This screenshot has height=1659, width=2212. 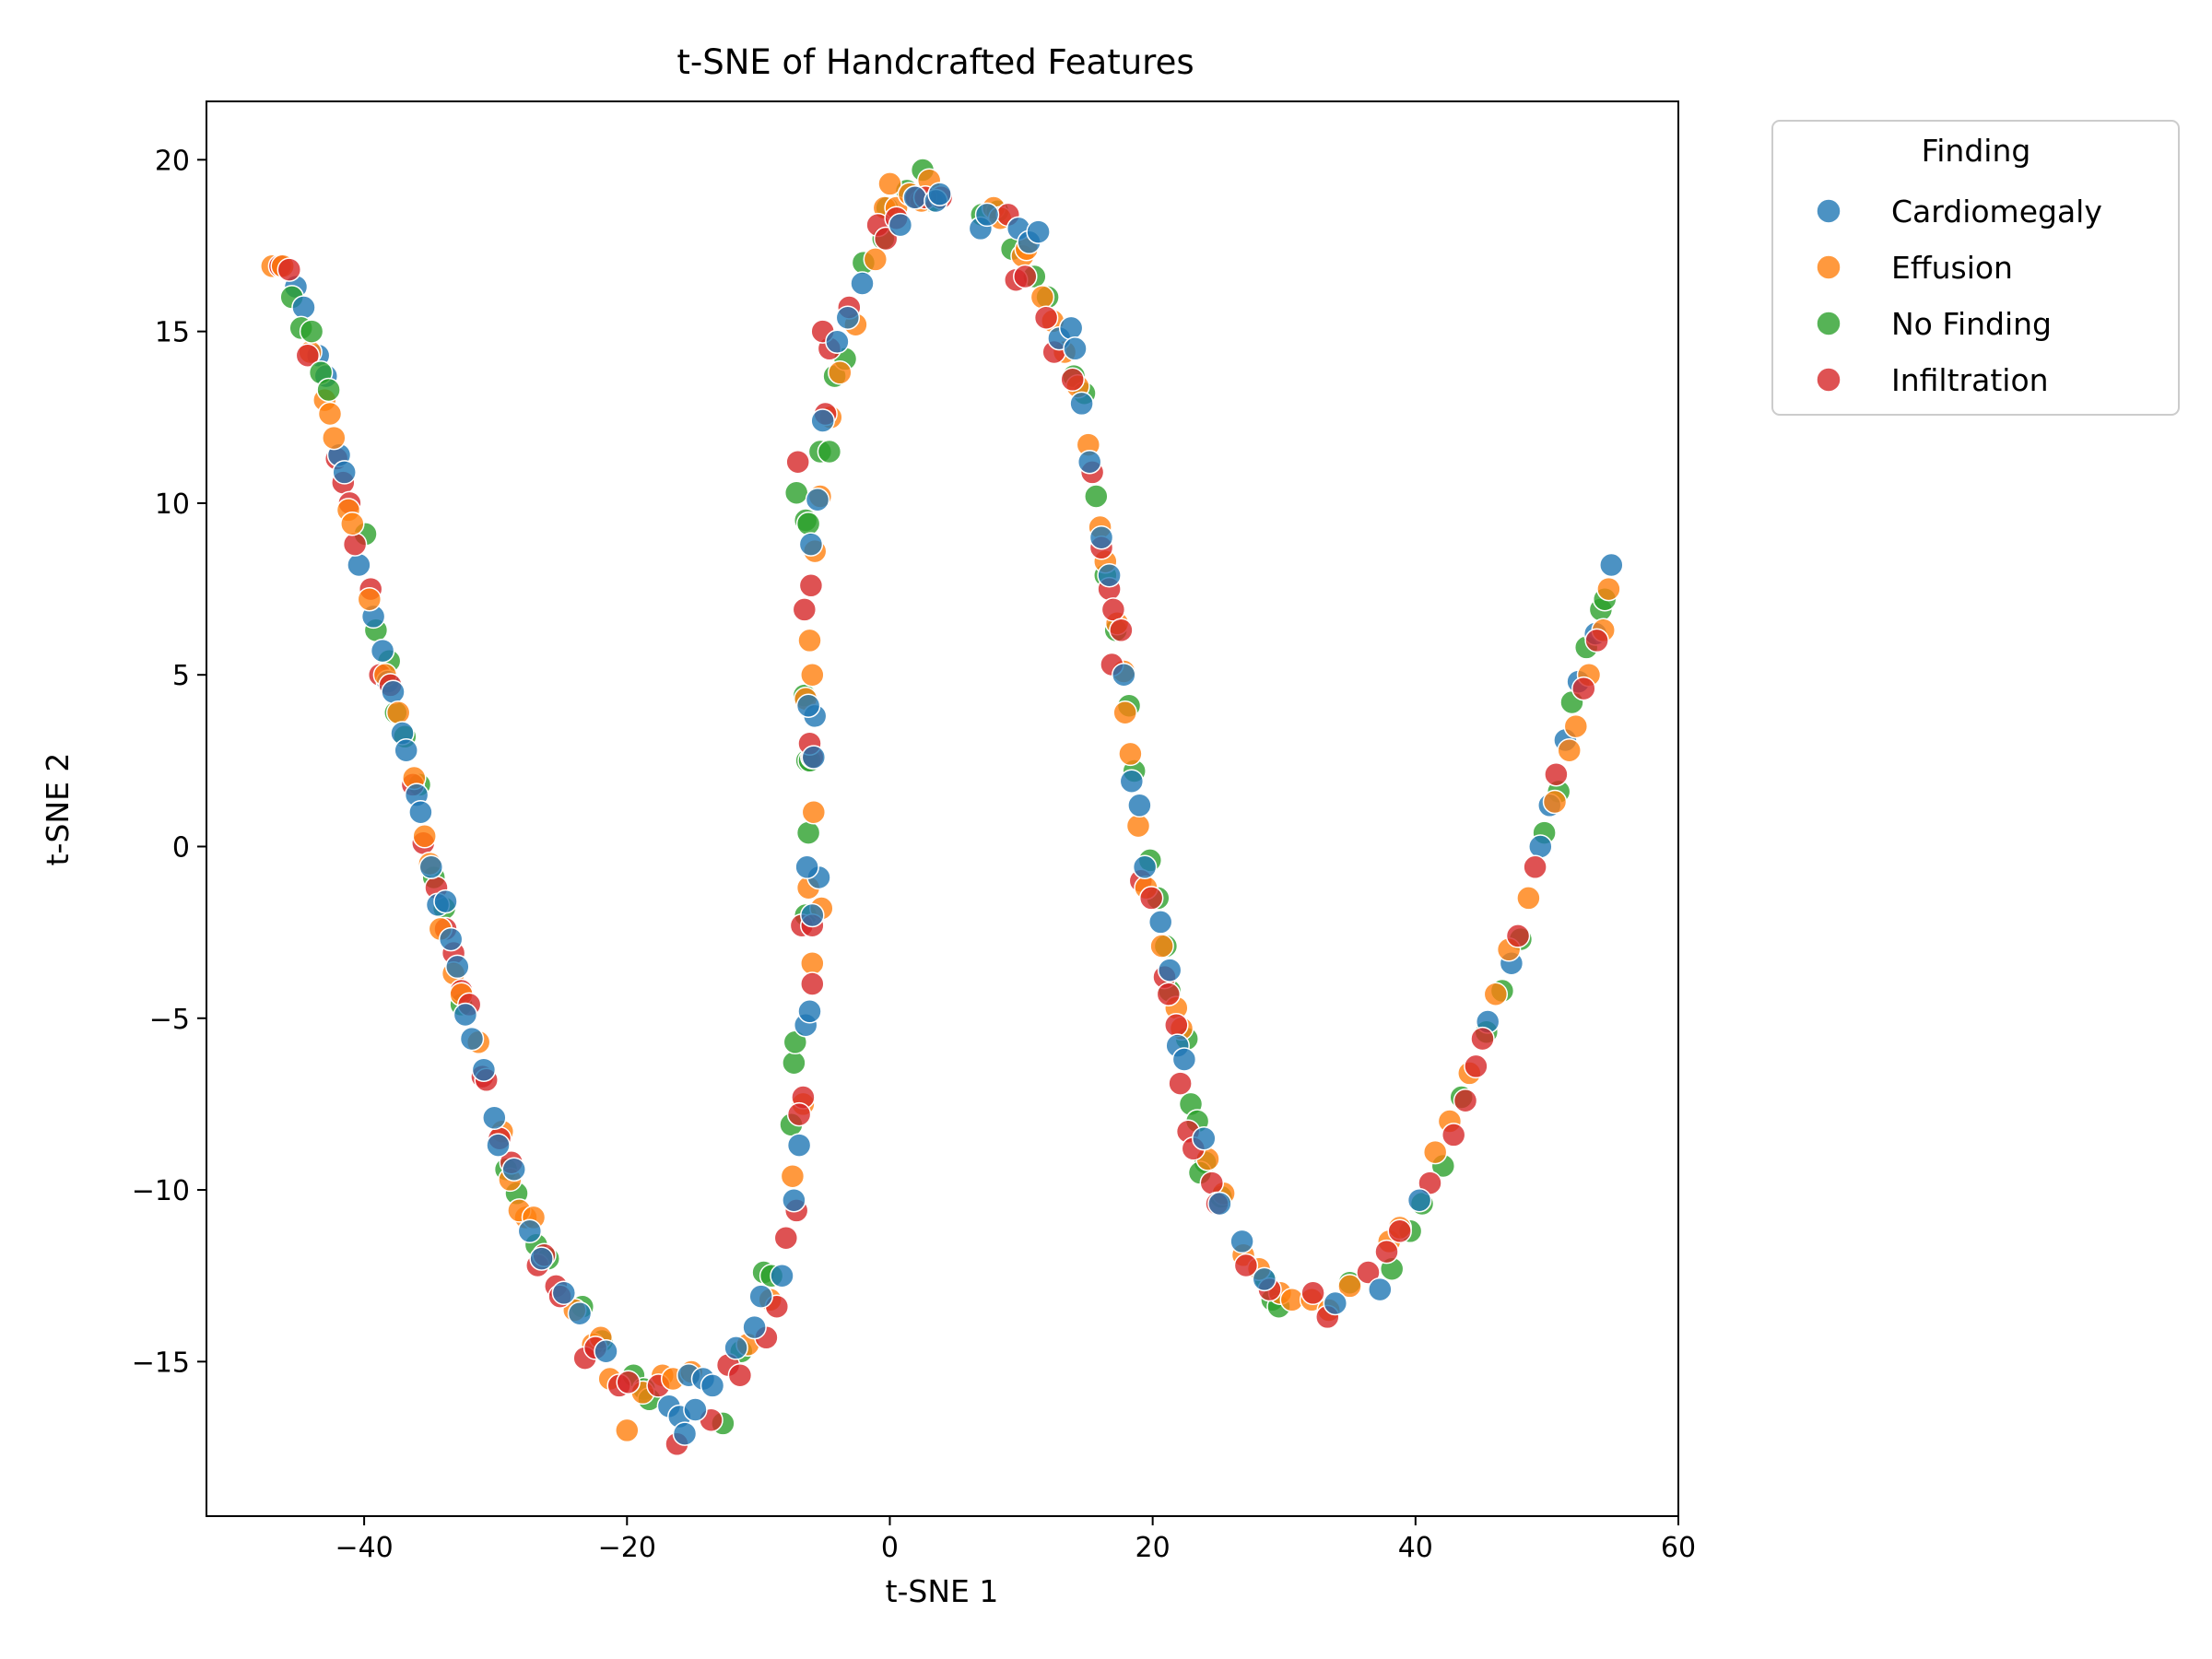 I want to click on y-tick-label: 0, so click(x=181, y=847).